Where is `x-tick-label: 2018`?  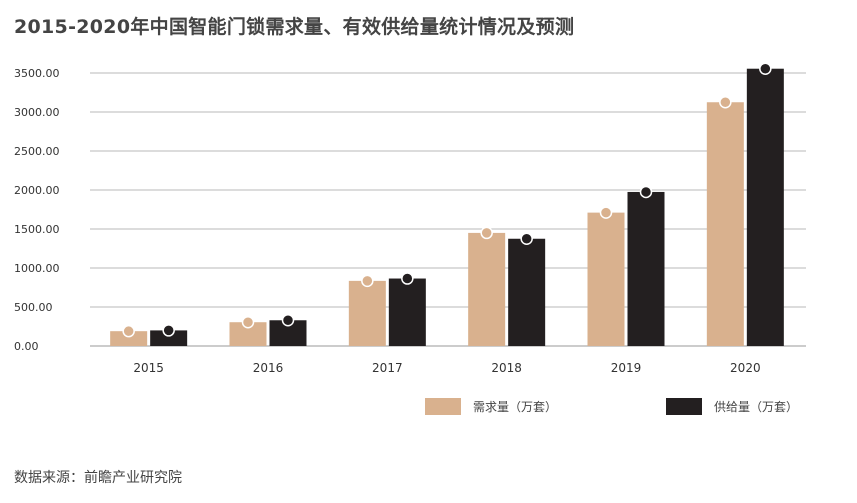
x-tick-label: 2018 is located at coordinates (506, 368).